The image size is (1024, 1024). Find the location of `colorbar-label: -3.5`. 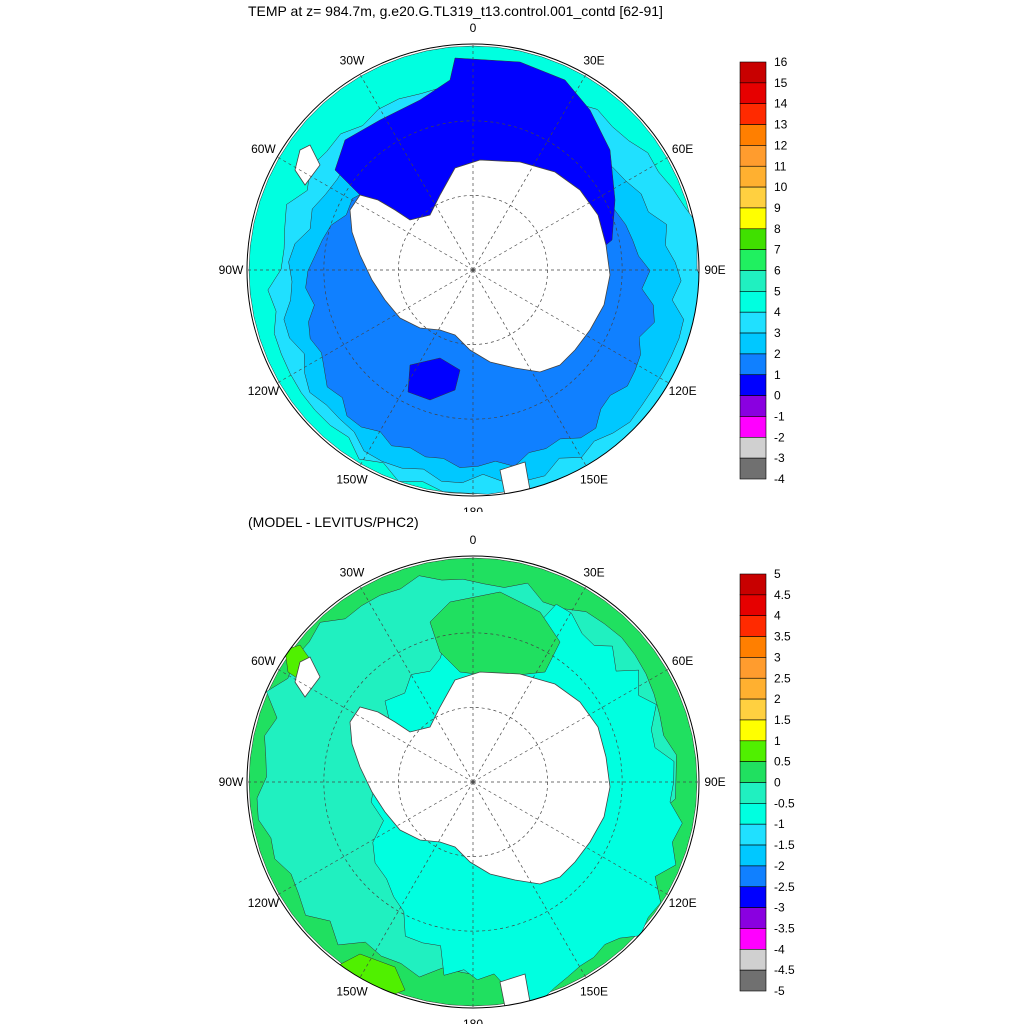

colorbar-label: -3.5 is located at coordinates (784, 928).